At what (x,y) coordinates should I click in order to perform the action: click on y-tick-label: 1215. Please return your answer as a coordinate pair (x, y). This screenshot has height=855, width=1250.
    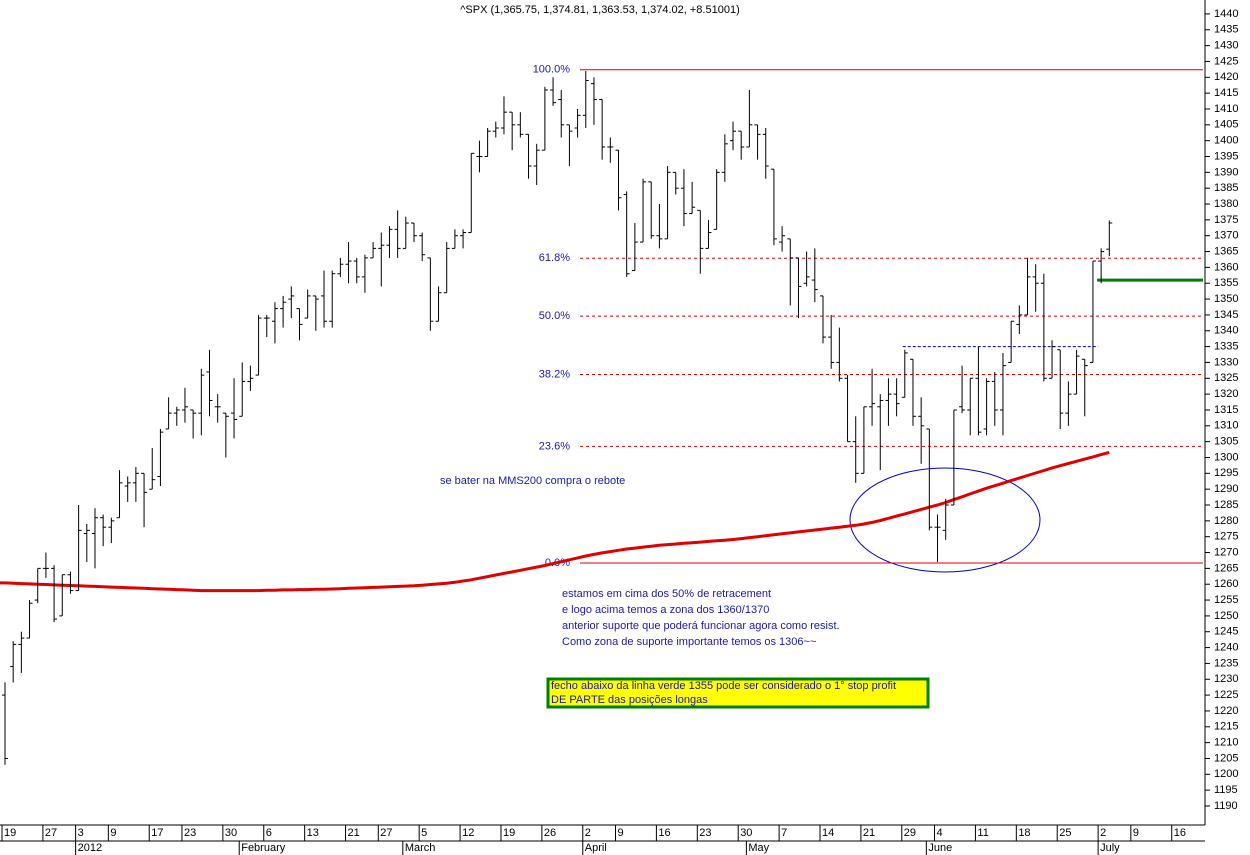
    Looking at the image, I should click on (1226, 727).